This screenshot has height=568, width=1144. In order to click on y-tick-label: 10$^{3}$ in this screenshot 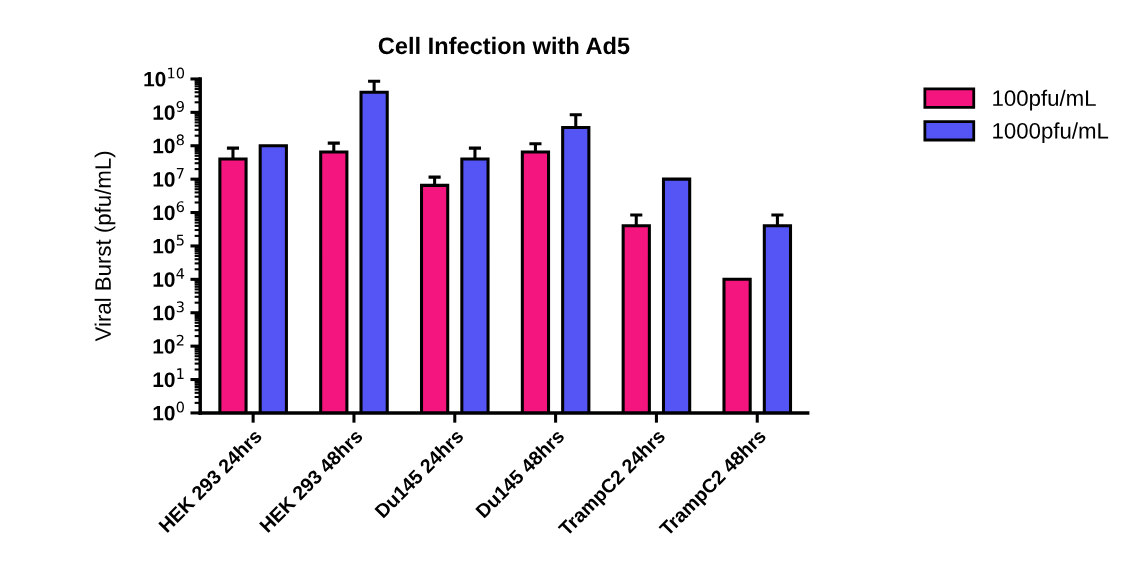, I will do `click(168, 311)`.